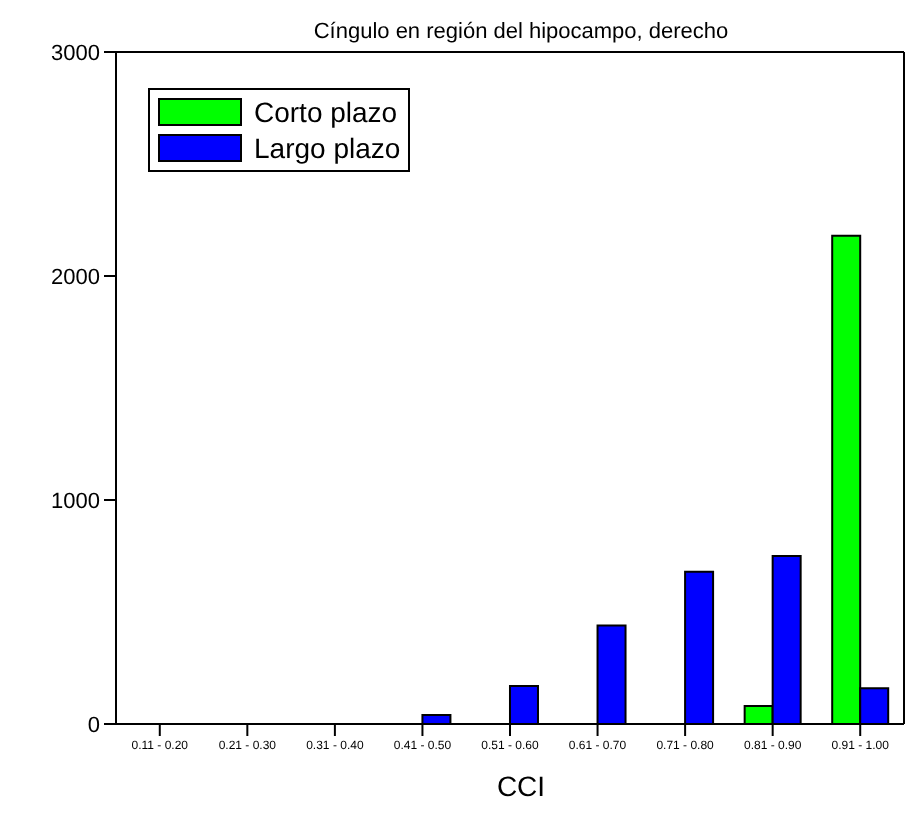 This screenshot has height=838, width=922. I want to click on x-axis-title: CCI, so click(521, 786).